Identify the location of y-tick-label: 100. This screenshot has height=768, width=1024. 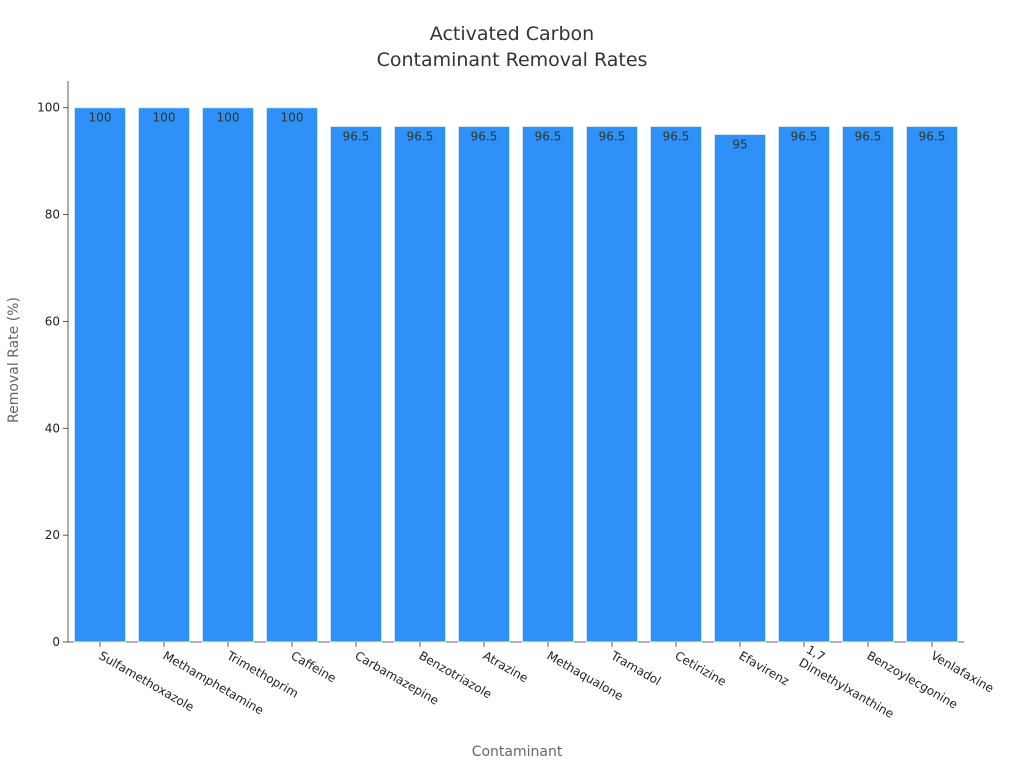
(48, 108).